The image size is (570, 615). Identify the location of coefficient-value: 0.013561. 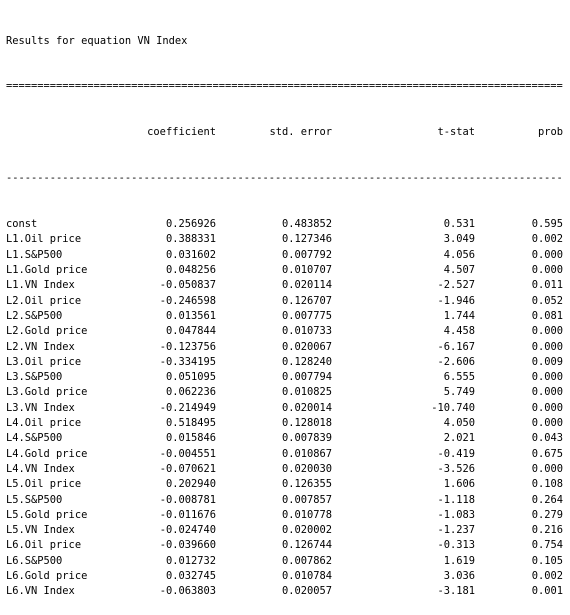
(190, 315).